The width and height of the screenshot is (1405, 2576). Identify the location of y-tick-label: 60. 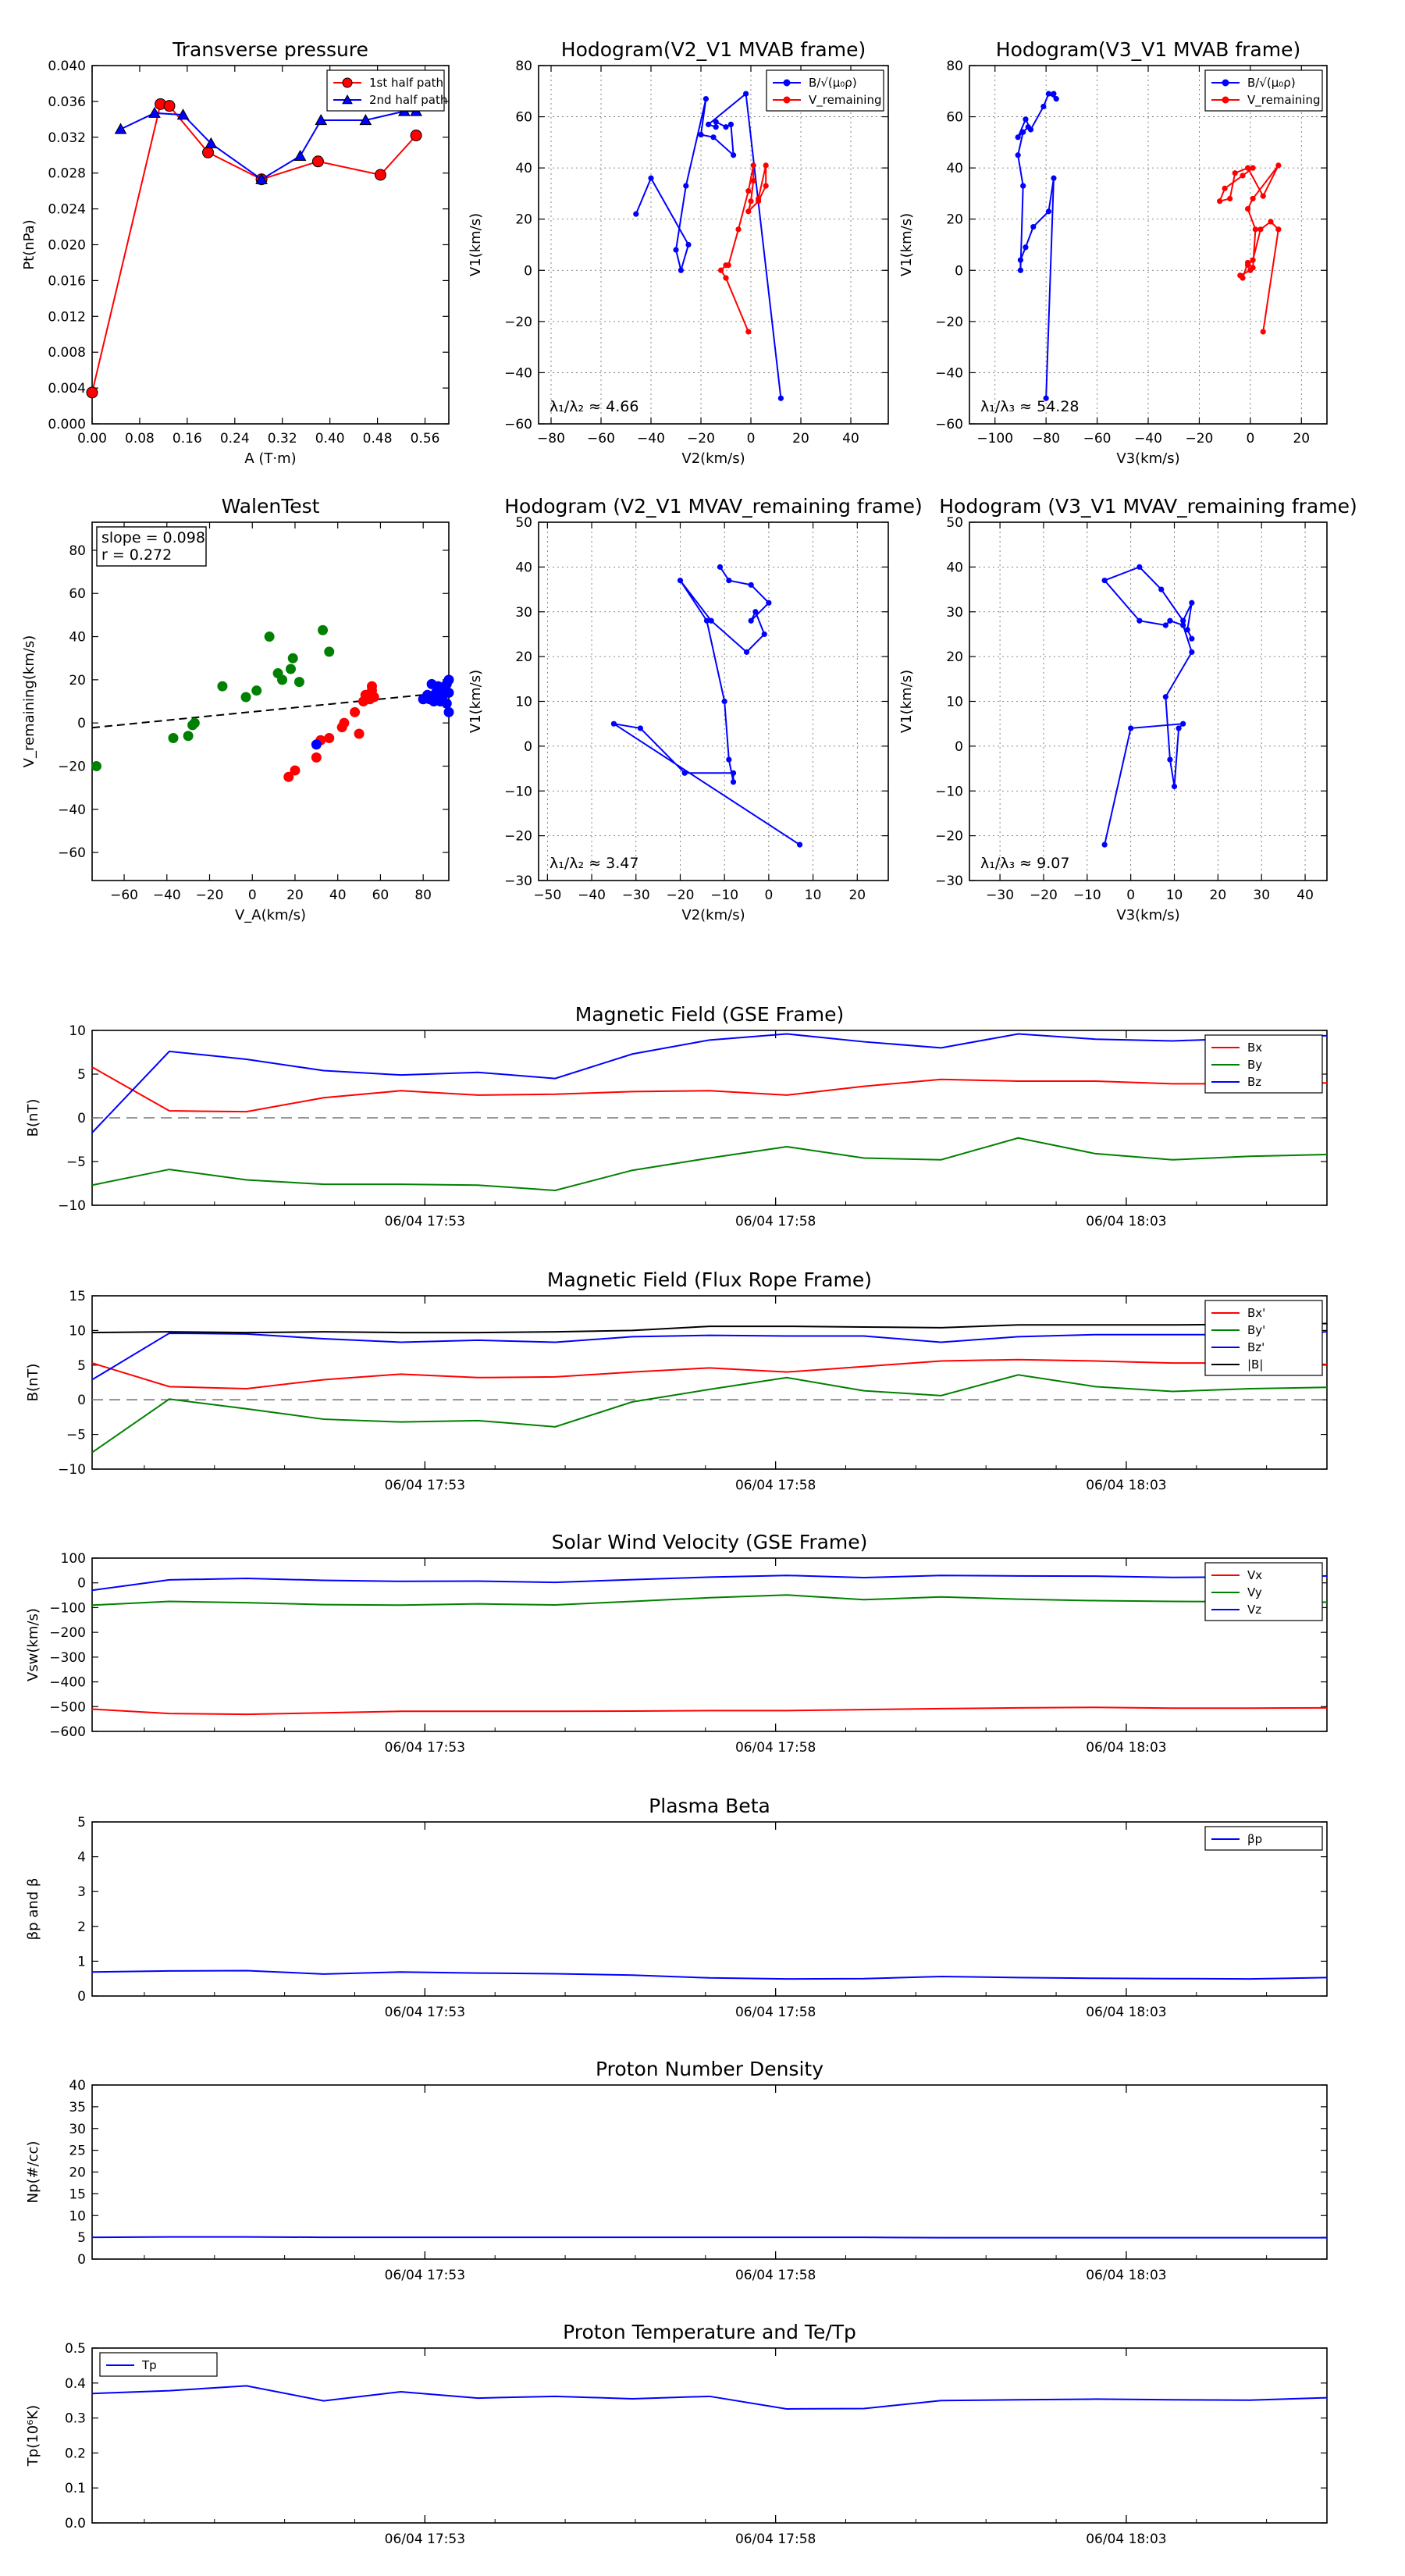
(955, 118).